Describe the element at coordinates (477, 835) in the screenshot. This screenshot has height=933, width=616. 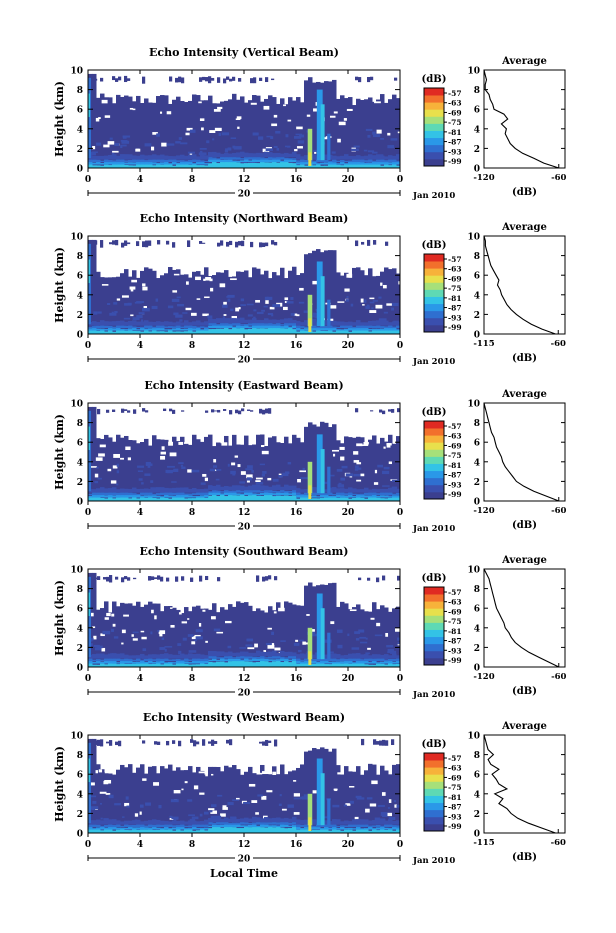
I see `profile-y-tick-label: 0` at that location.